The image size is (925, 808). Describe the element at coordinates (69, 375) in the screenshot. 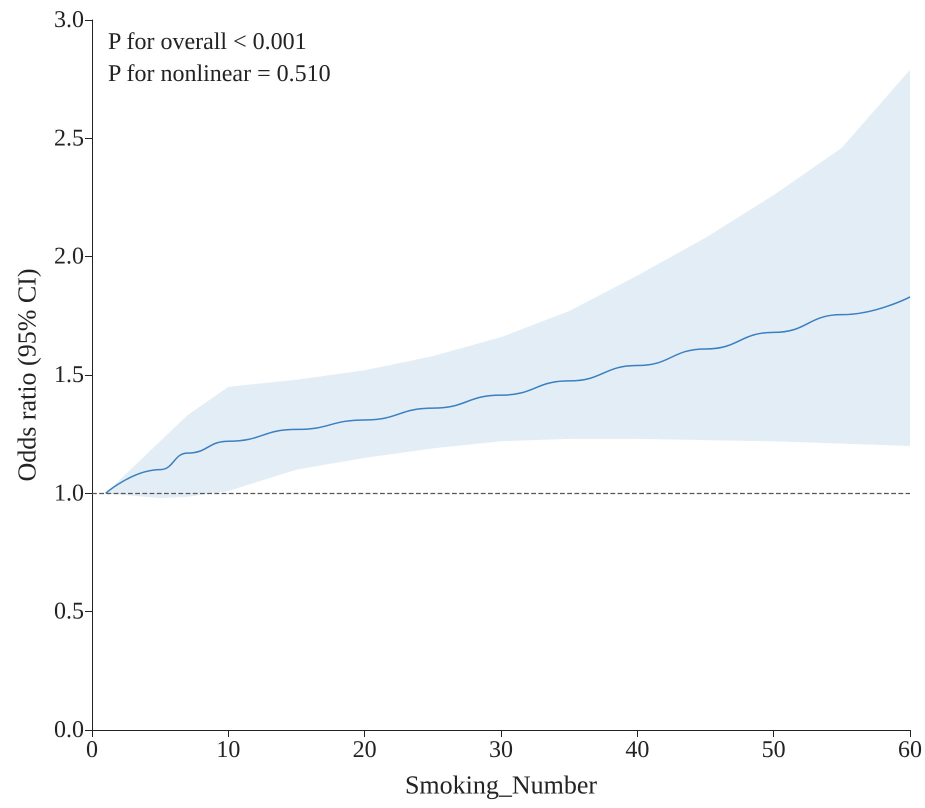

I see `y-tick-label: 1.5` at that location.